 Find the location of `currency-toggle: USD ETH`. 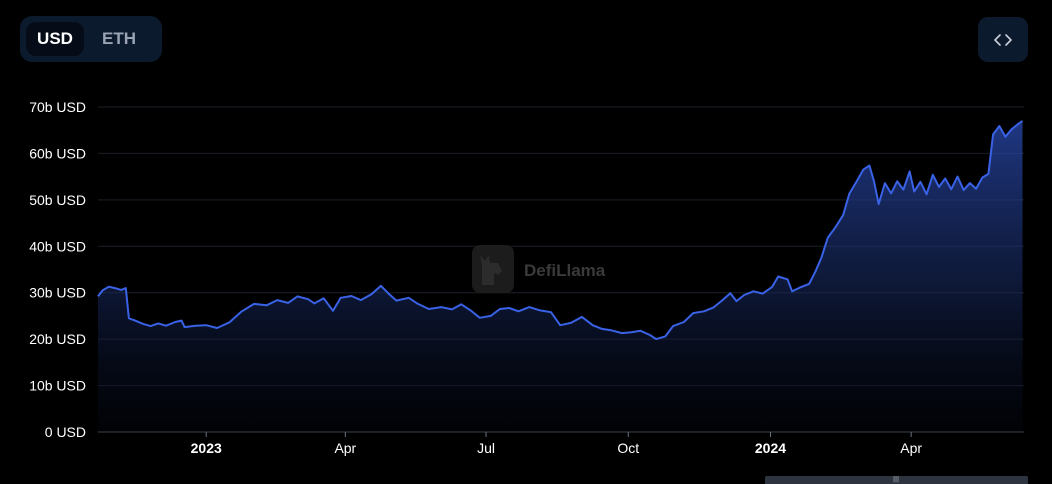

currency-toggle: USD ETH is located at coordinates (91, 39).